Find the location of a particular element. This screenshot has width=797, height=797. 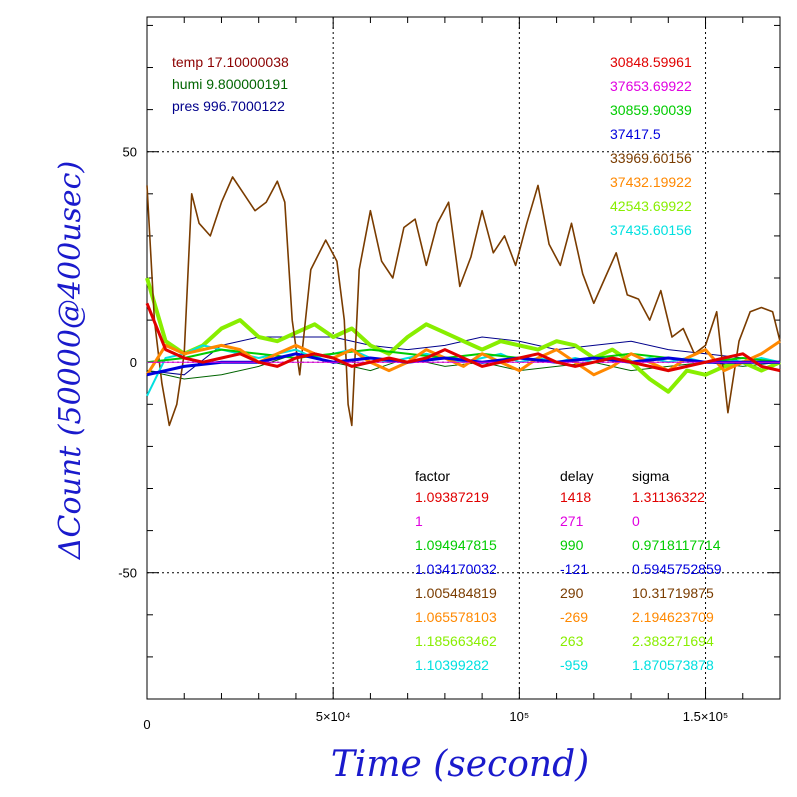

series-sigma-1: 0 is located at coordinates (636, 521).